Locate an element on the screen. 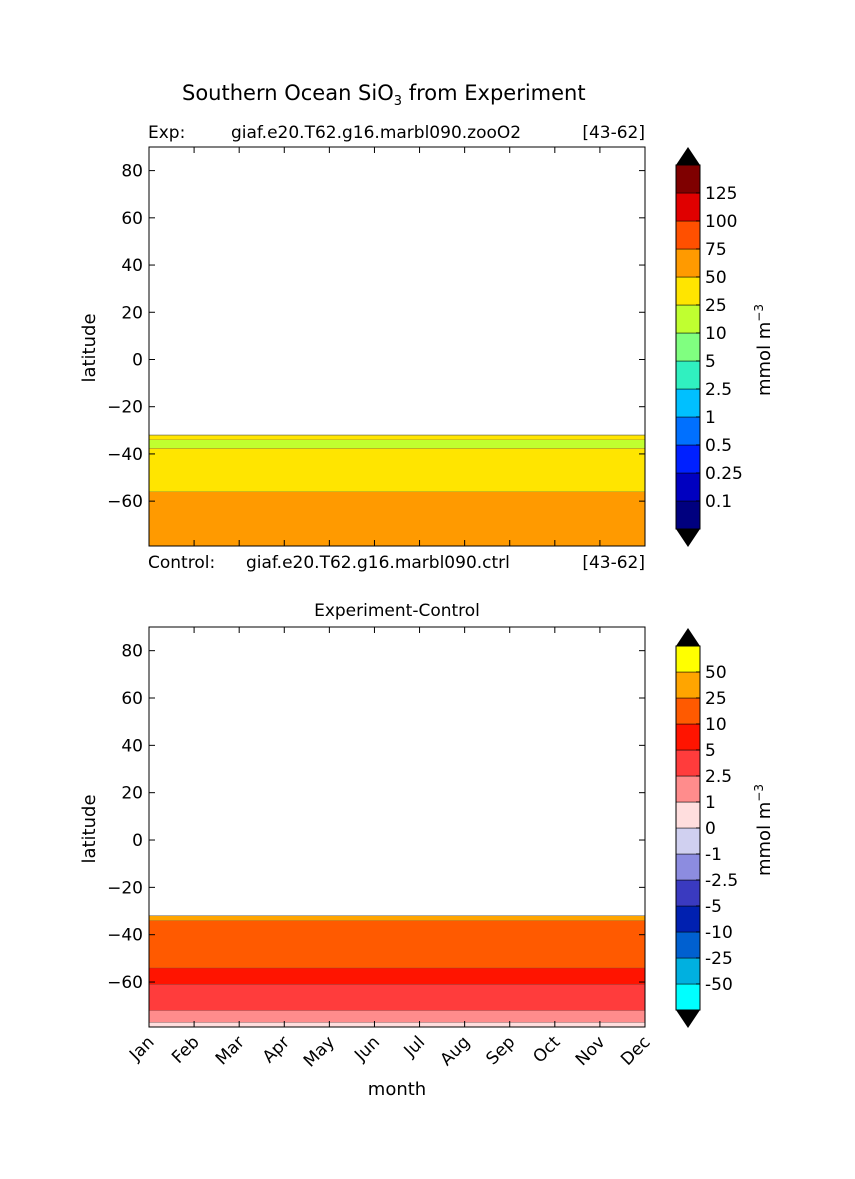 The image size is (855, 1179). x-tick-label: Mar is located at coordinates (230, 1050).